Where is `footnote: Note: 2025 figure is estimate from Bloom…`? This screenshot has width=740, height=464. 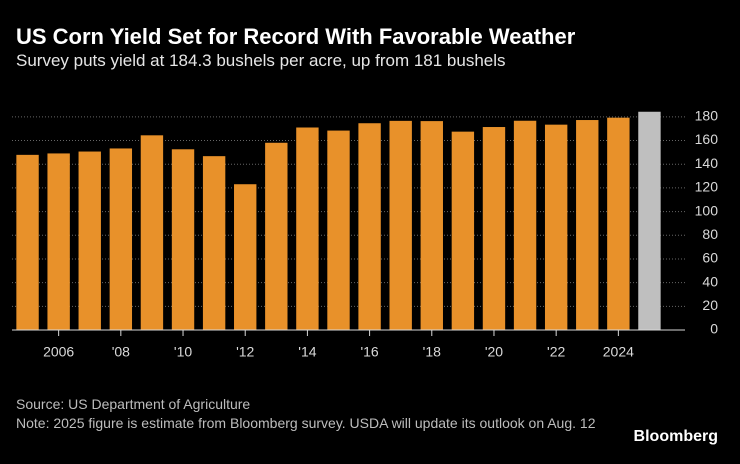
footnote: Note: 2025 figure is estimate from Bloom… is located at coordinates (306, 423).